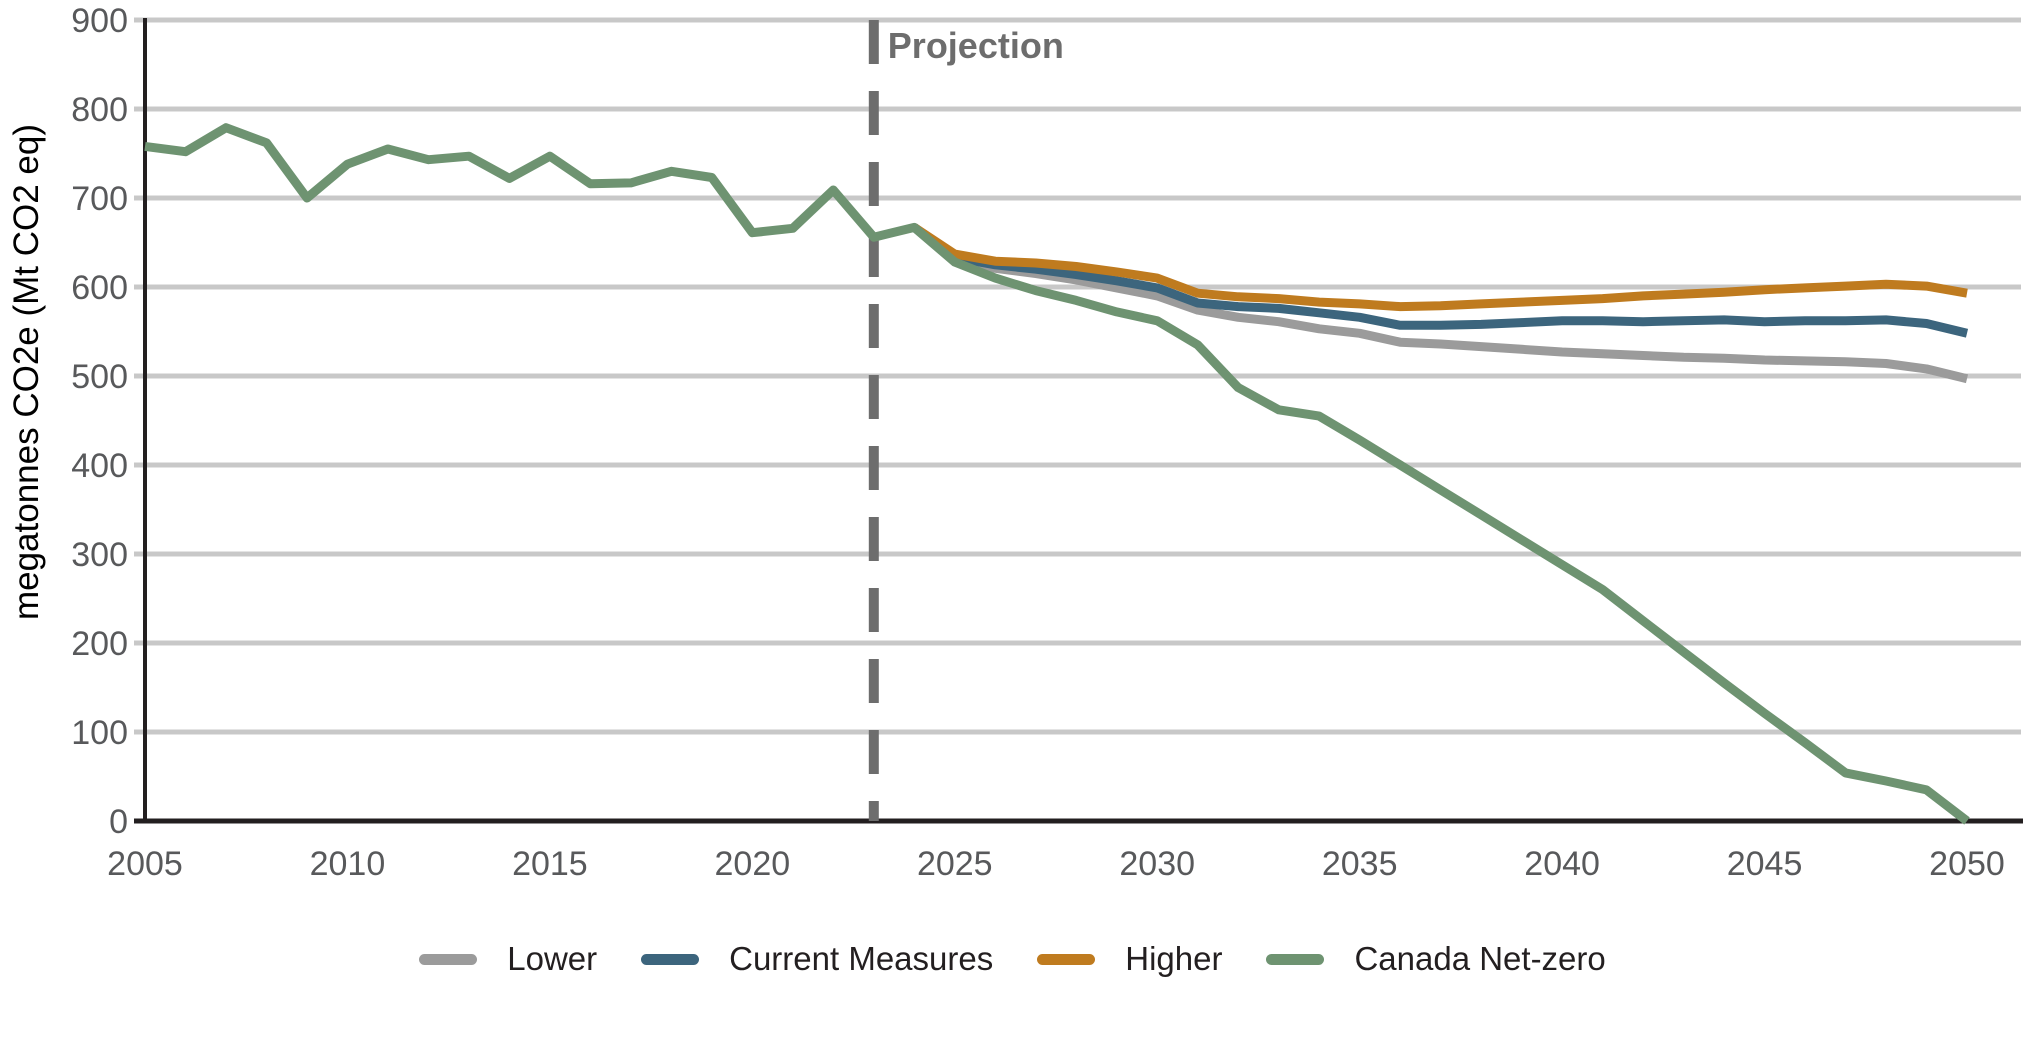 Image resolution: width=2025 pixels, height=1050 pixels. I want to click on series-line-current-measures, so click(1440, 280).